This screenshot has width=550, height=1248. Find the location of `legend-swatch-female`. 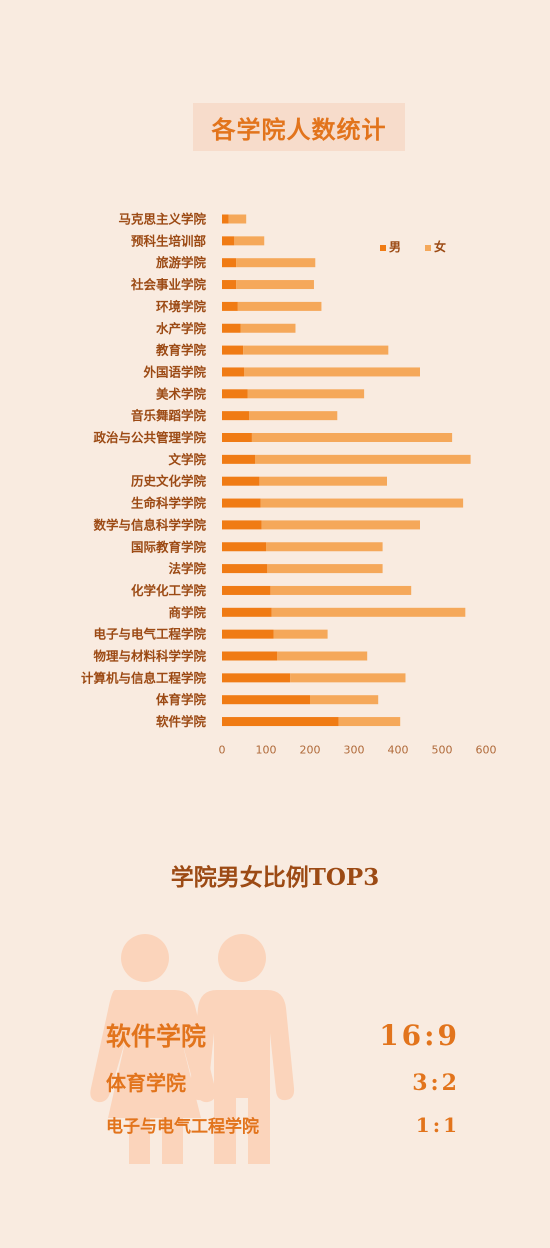

legend-swatch-female is located at coordinates (428, 248).